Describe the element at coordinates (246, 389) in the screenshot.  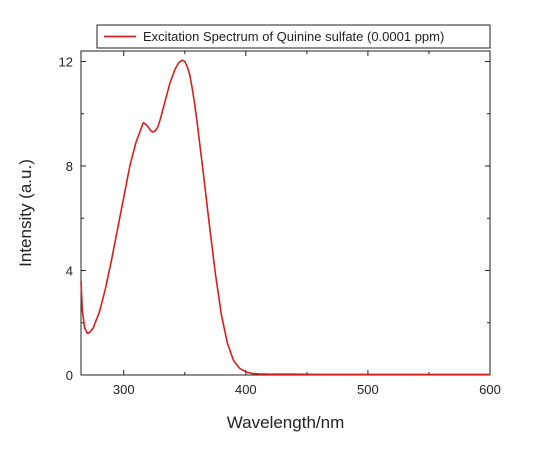
I see `x-tick-label: 400` at that location.